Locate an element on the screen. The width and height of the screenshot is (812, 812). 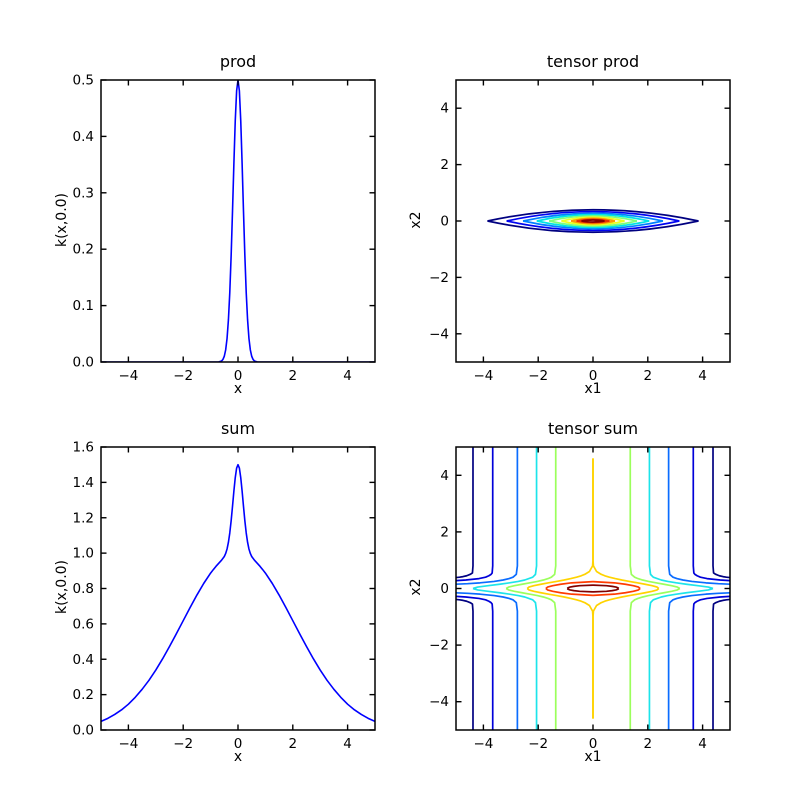
y-tick-label: 0.3 is located at coordinates (83, 193).